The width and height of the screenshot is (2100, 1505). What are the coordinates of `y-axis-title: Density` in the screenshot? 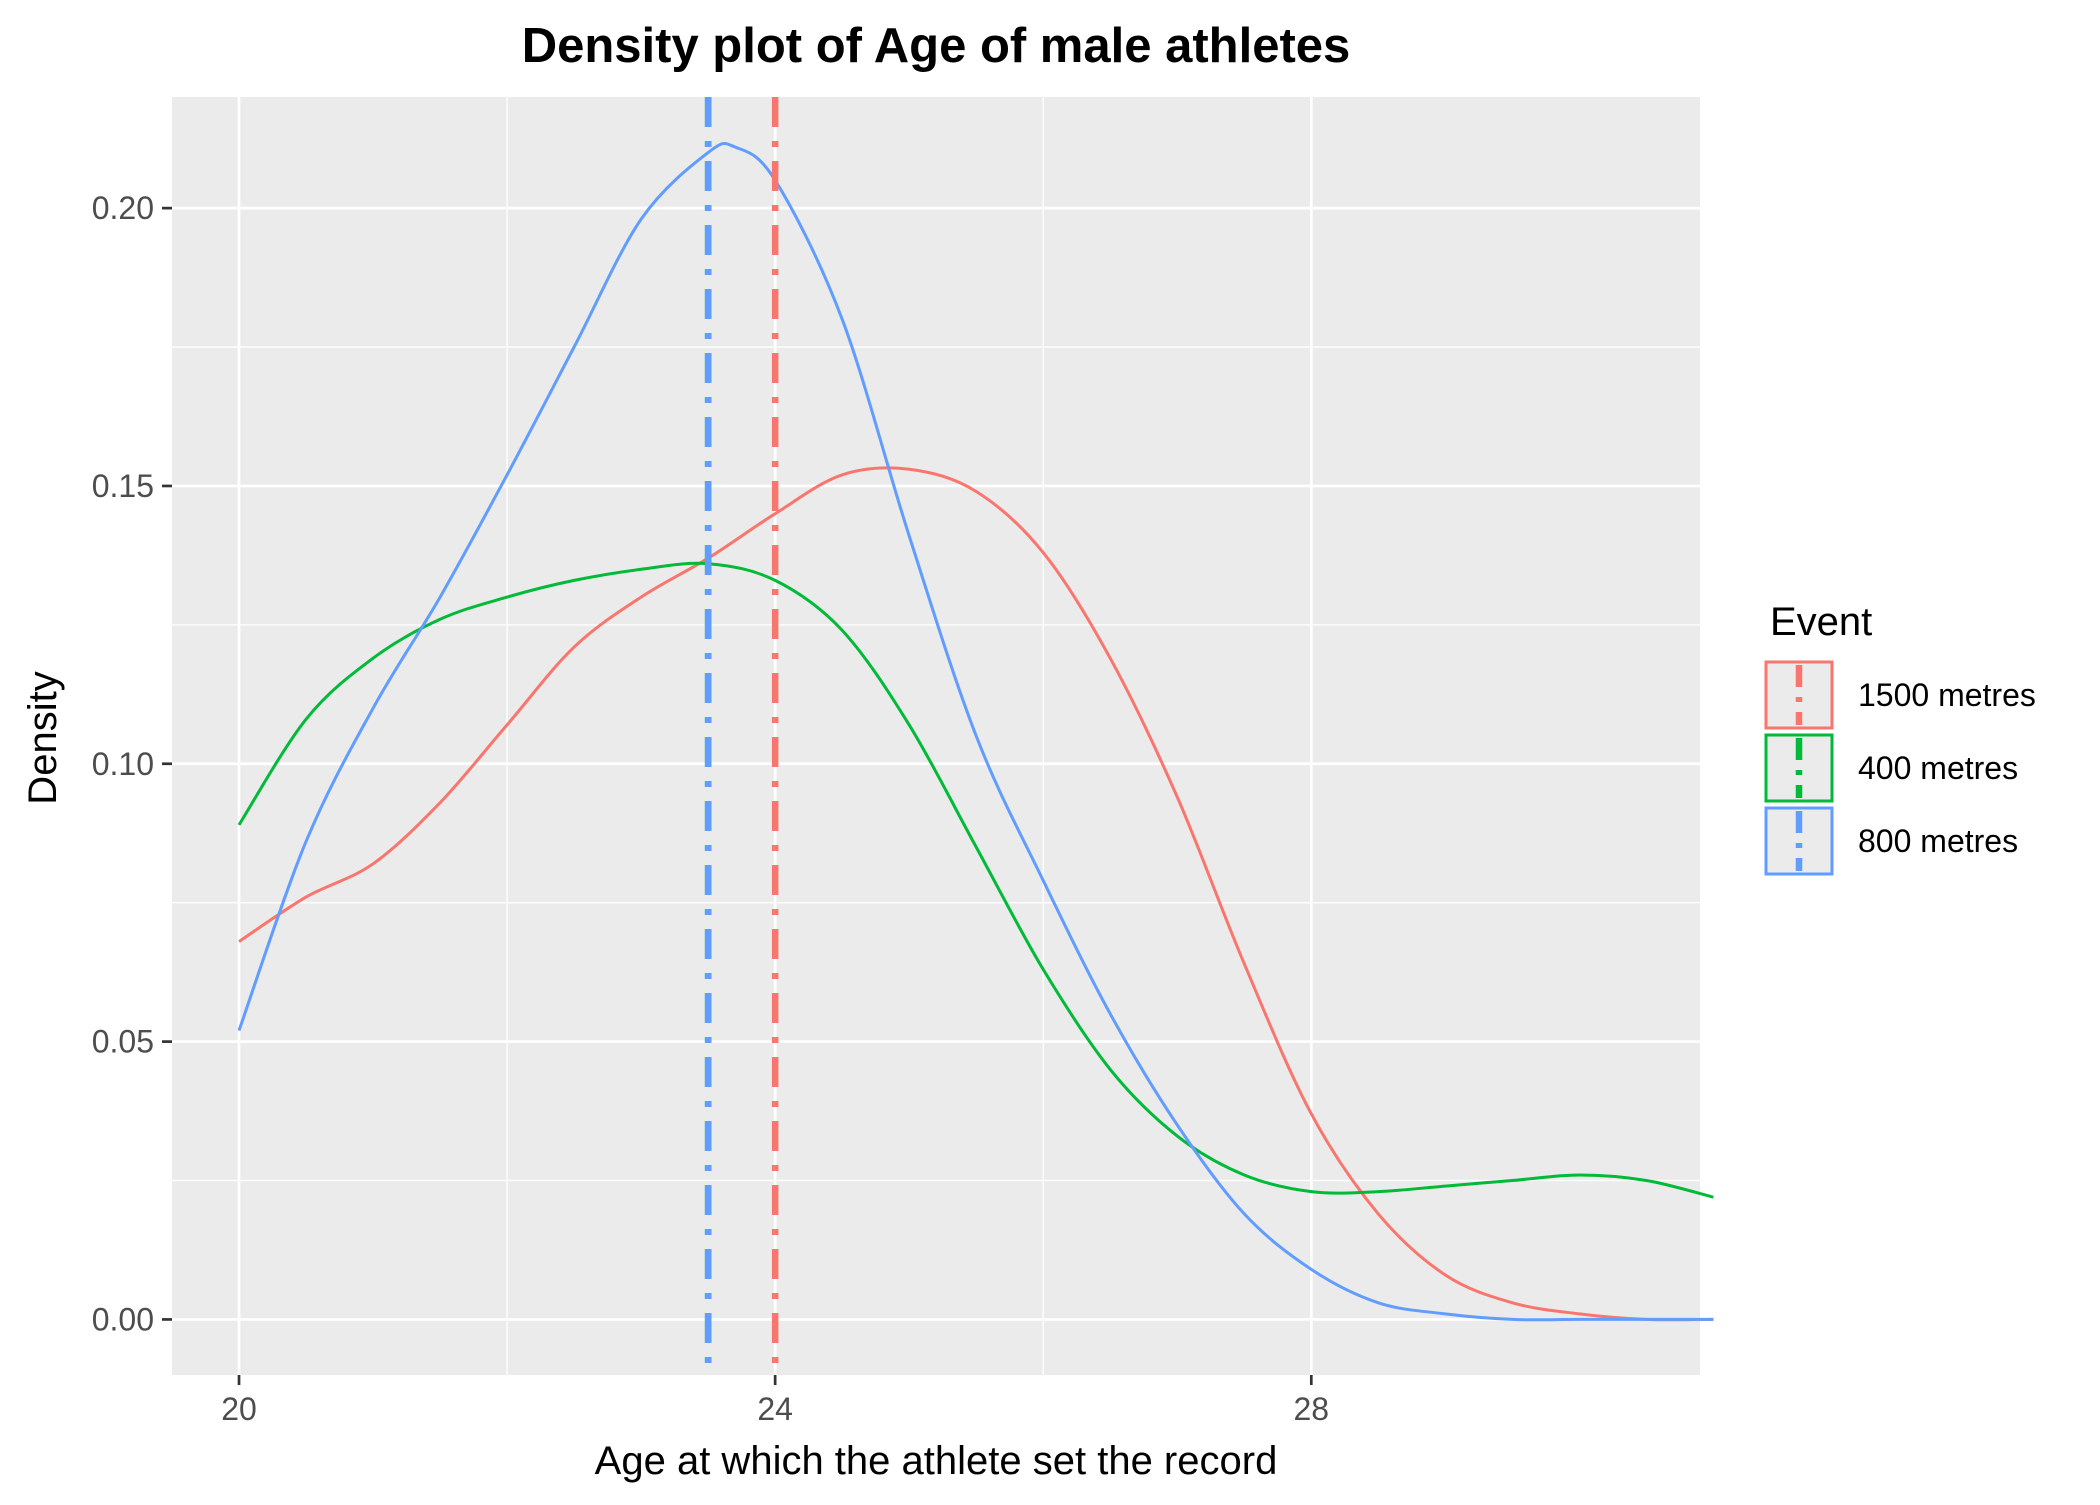 It's located at (43, 737).